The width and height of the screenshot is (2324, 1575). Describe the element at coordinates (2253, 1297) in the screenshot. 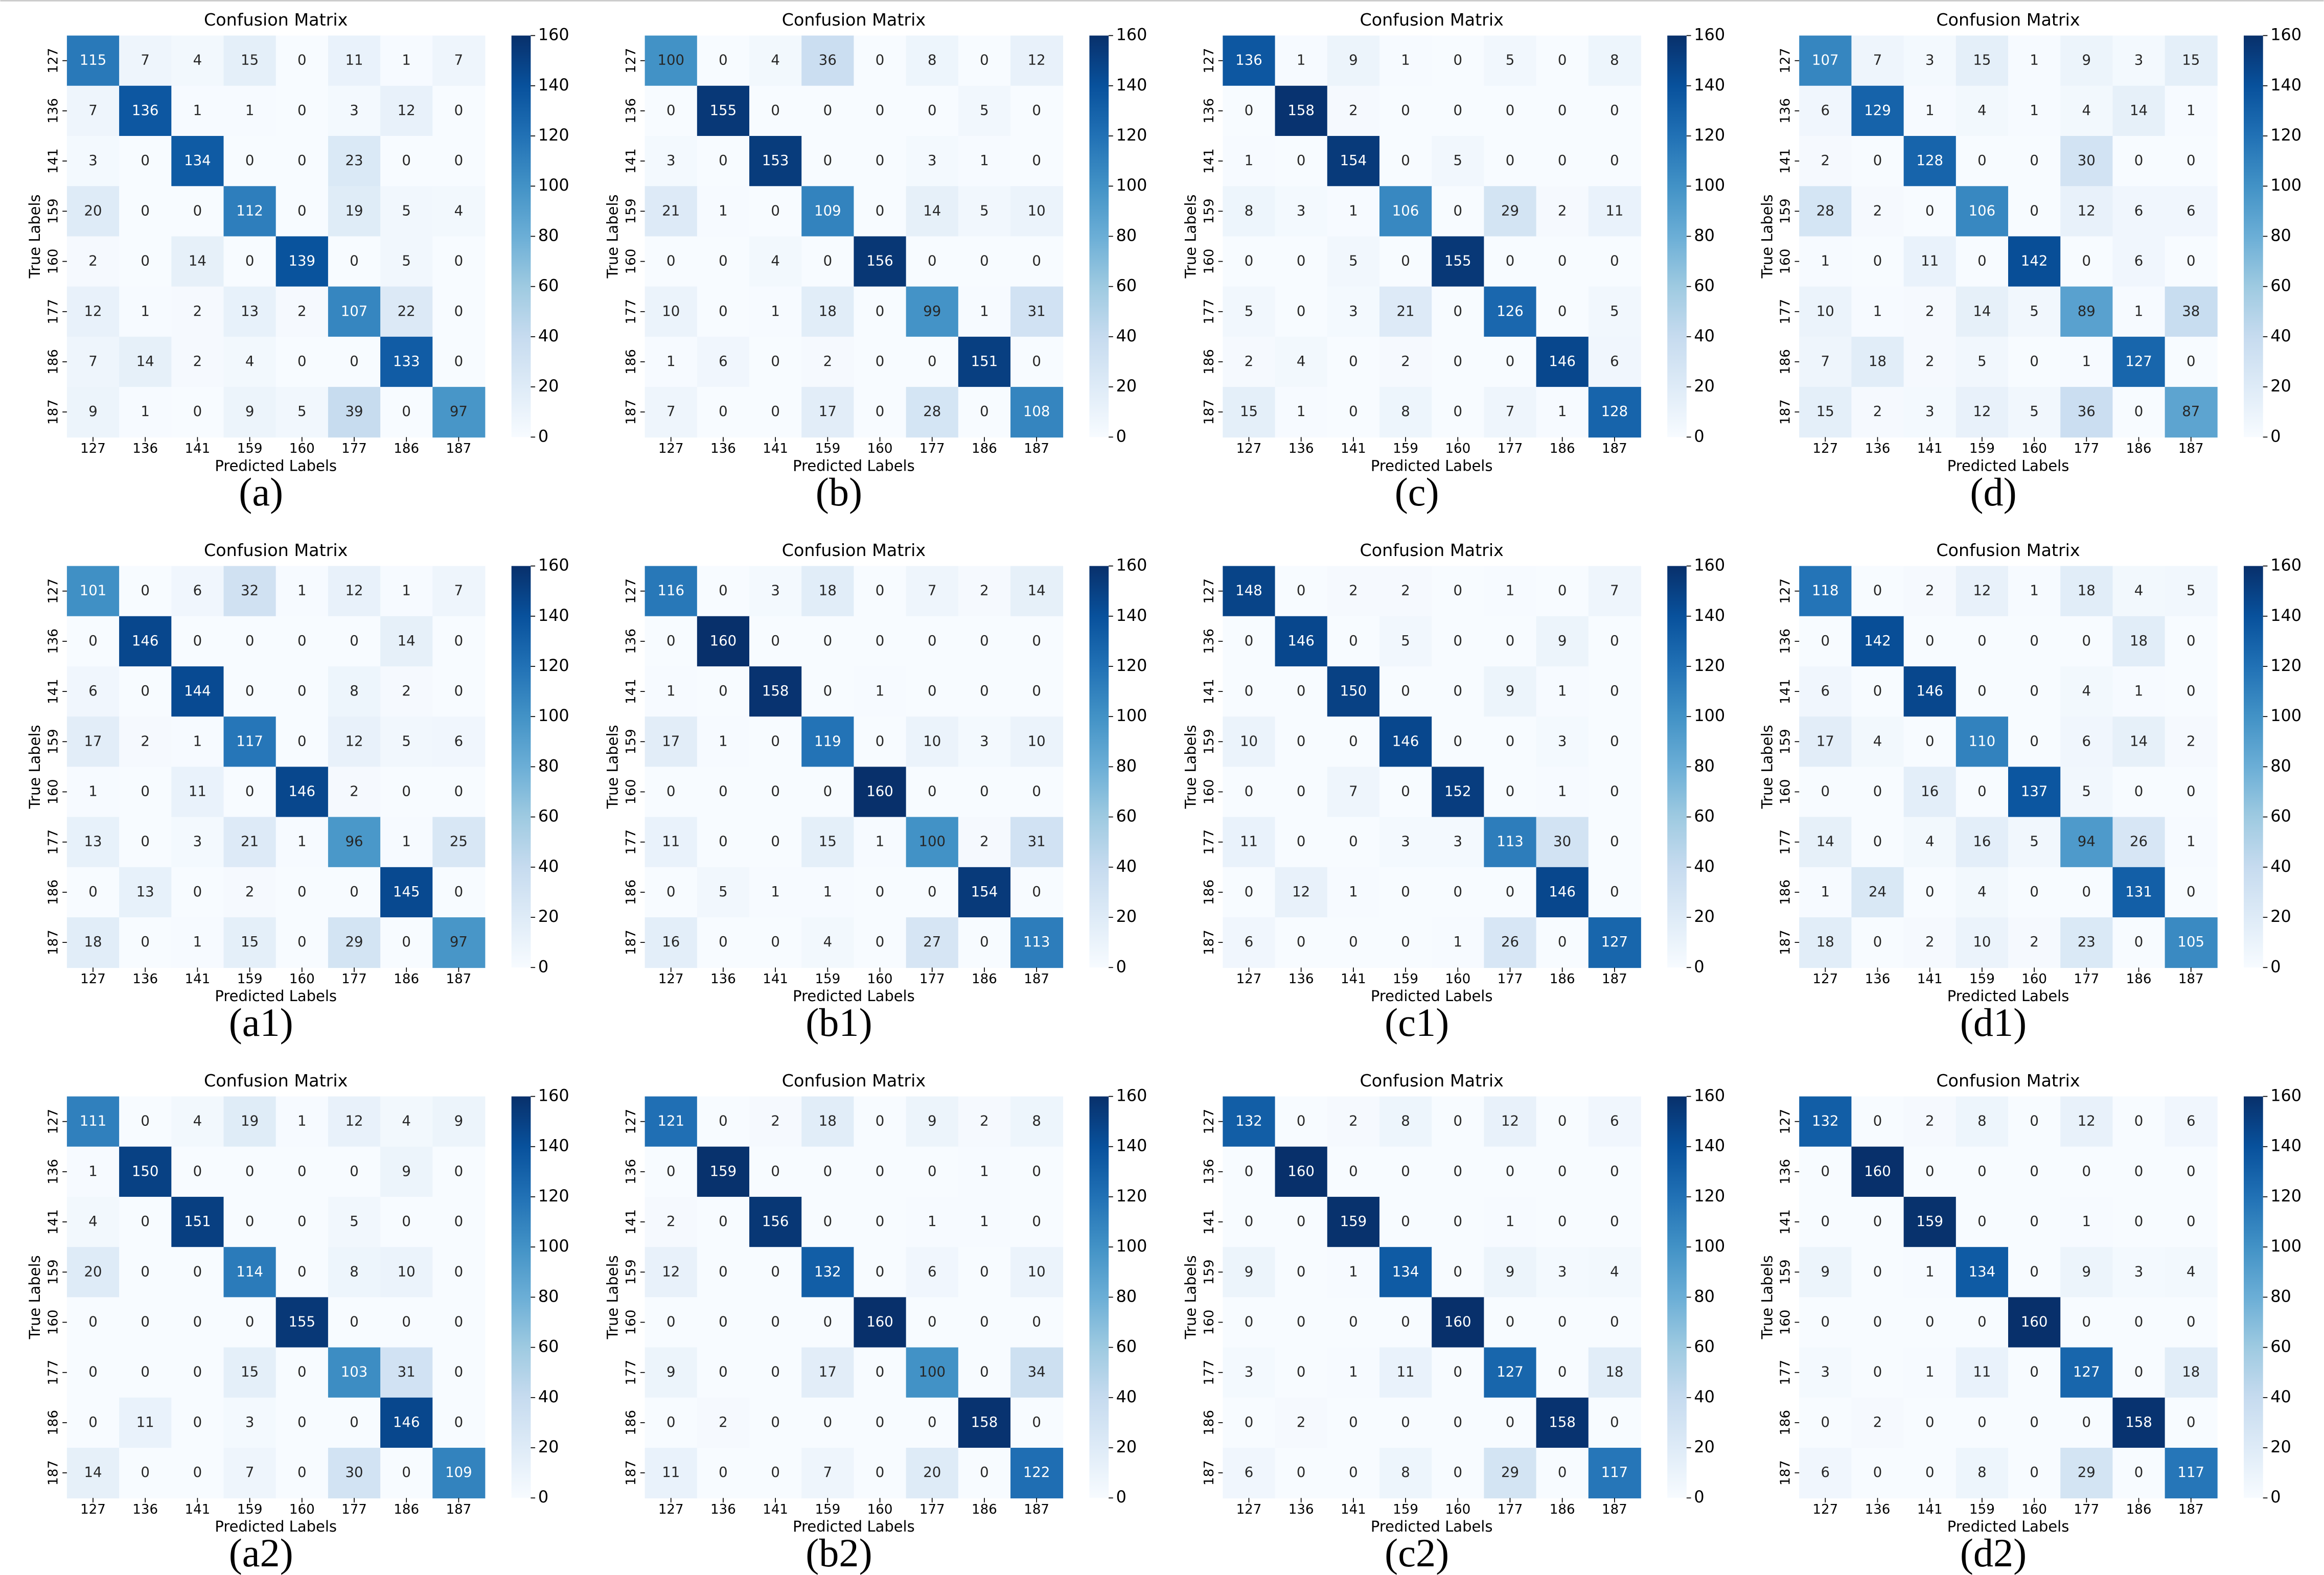

I see `colorbar` at that location.